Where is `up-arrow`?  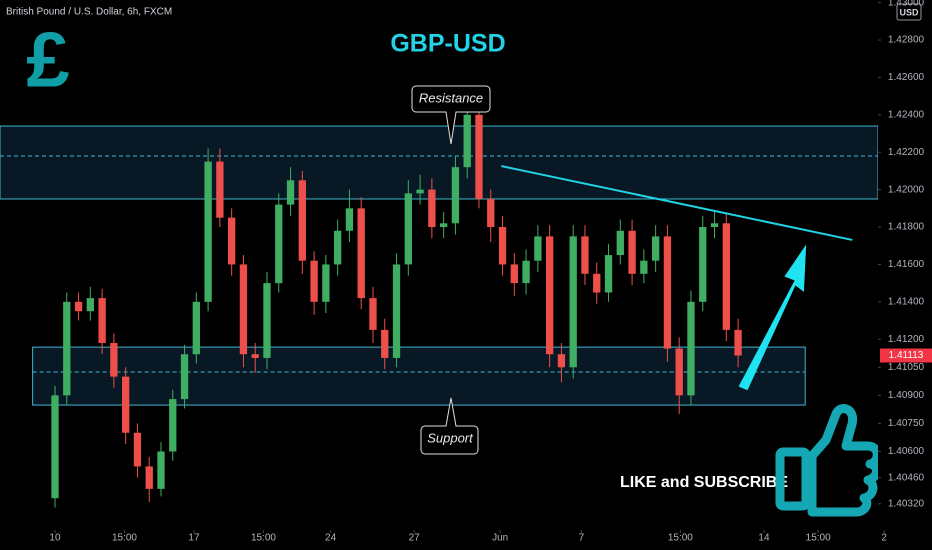 up-arrow is located at coordinates (772, 317).